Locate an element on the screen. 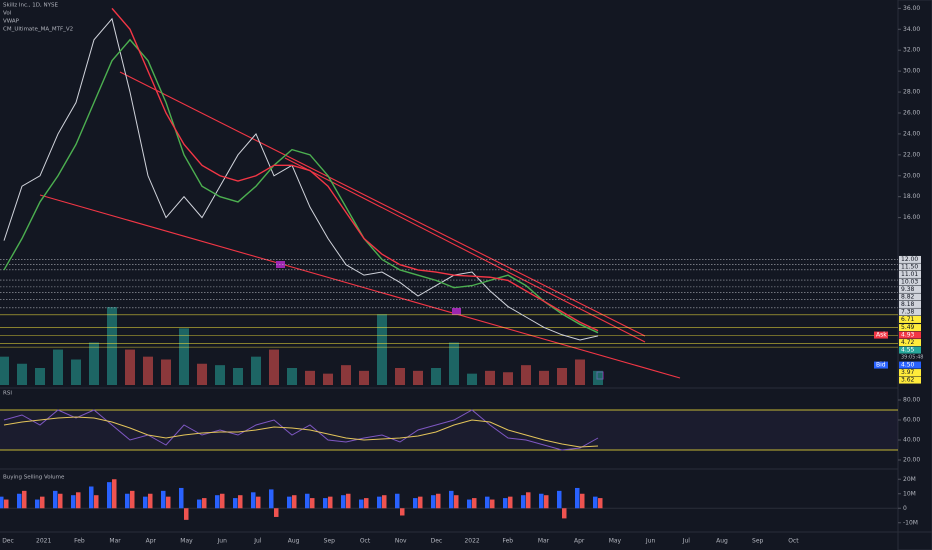 This screenshot has height=550, width=932. price-tag-label: 11.50 is located at coordinates (909, 266).